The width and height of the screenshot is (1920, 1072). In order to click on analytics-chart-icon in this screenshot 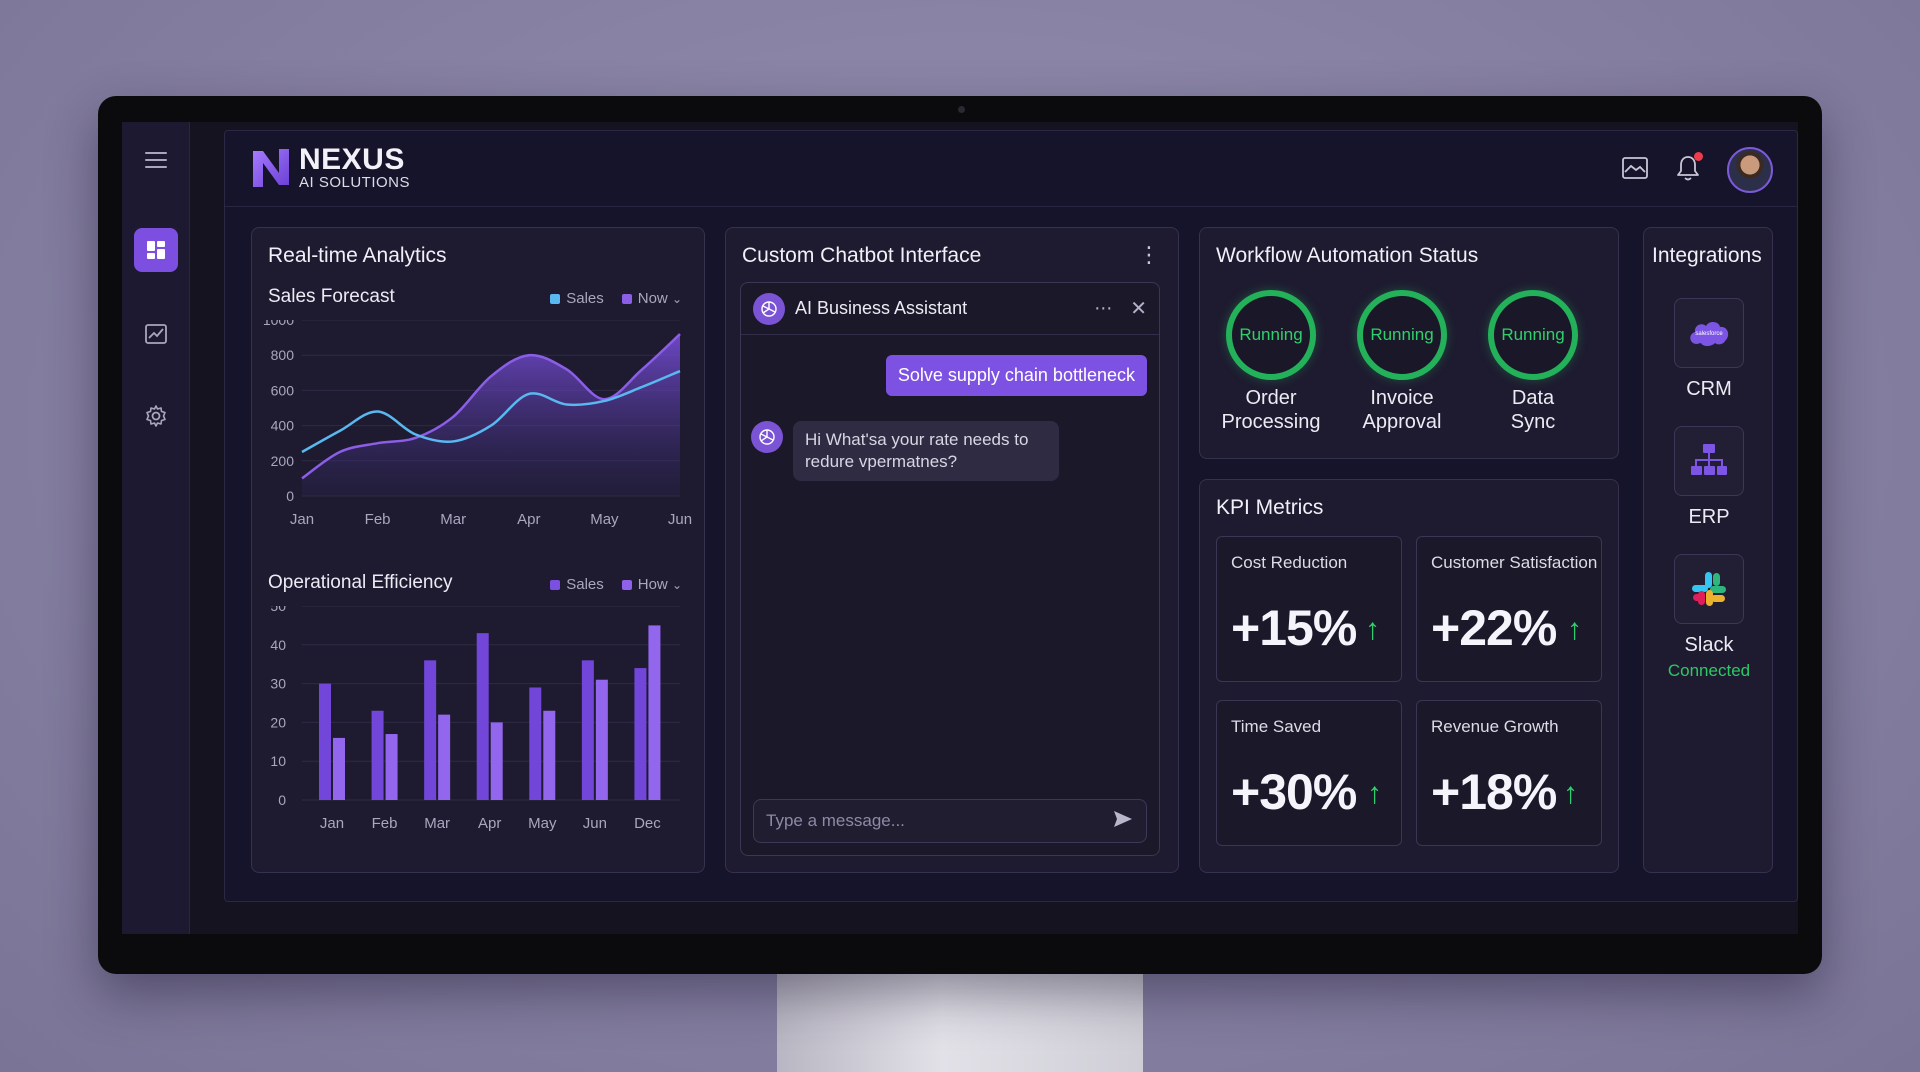, I will do `click(156, 334)`.